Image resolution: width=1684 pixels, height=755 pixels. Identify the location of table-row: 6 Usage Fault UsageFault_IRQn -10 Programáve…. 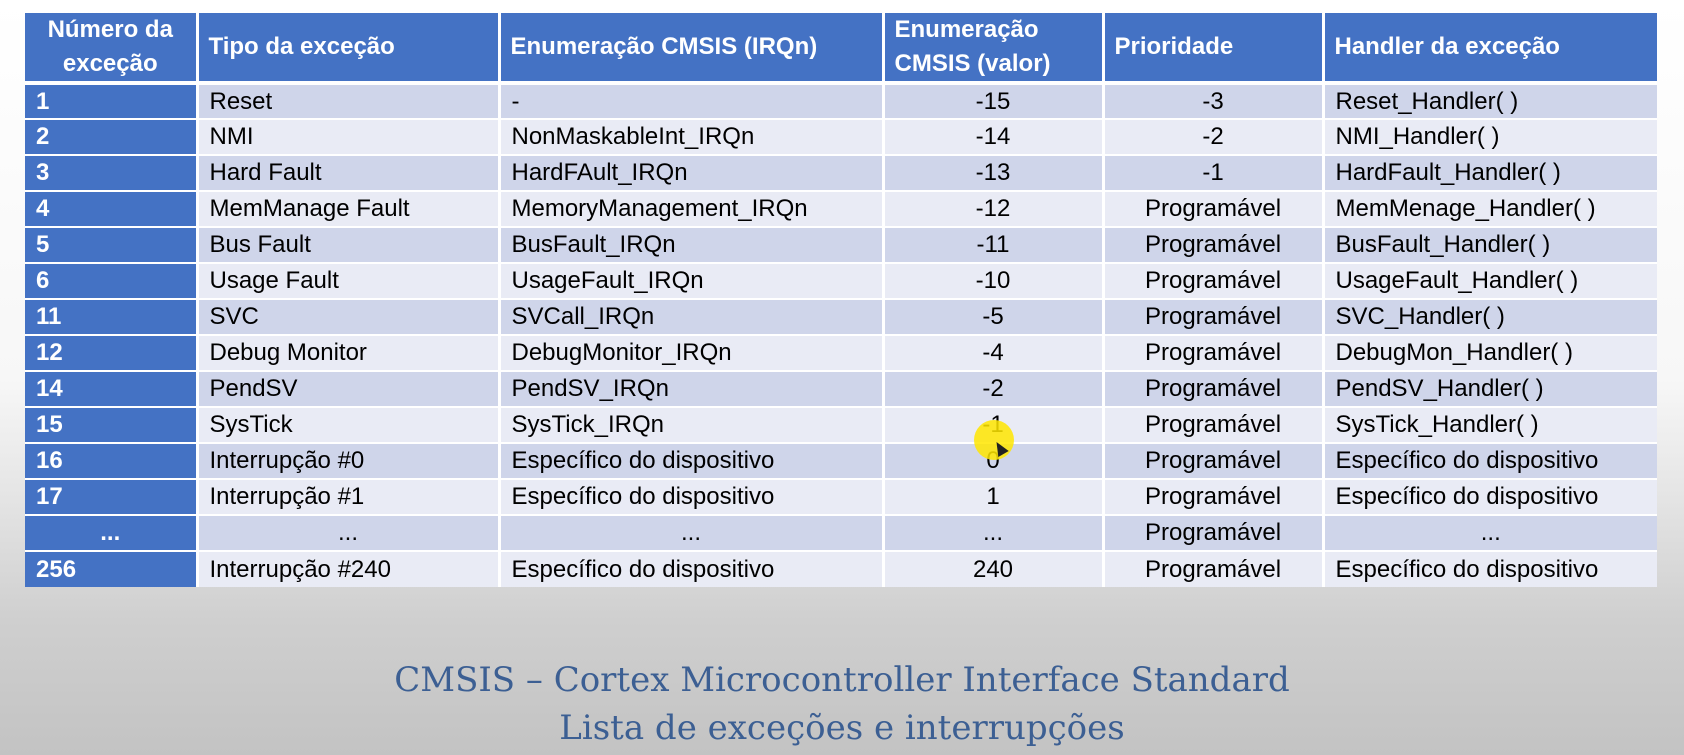
(841, 280).